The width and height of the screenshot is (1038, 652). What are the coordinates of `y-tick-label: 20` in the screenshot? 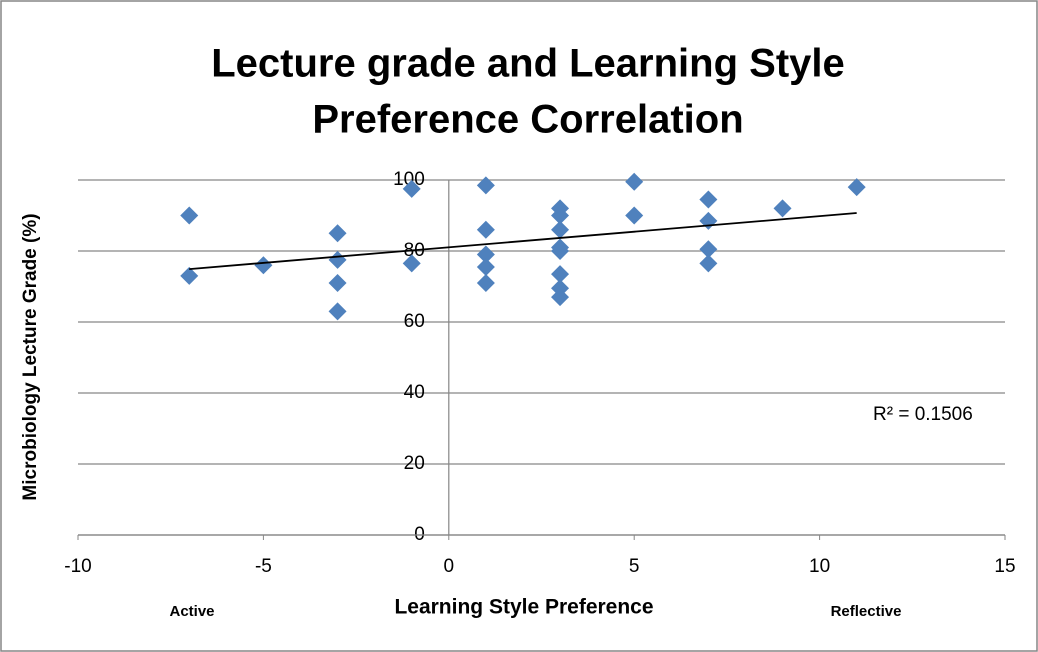 It's located at (414, 463).